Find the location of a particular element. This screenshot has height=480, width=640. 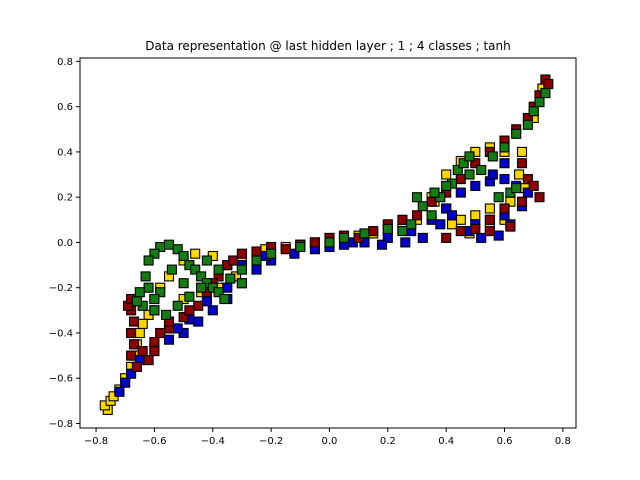

y-axis: −0.8 −0.6 −0.4 −0.2 0.0 0.2 0.4 0.6 0.8 is located at coordinates (64, 243).